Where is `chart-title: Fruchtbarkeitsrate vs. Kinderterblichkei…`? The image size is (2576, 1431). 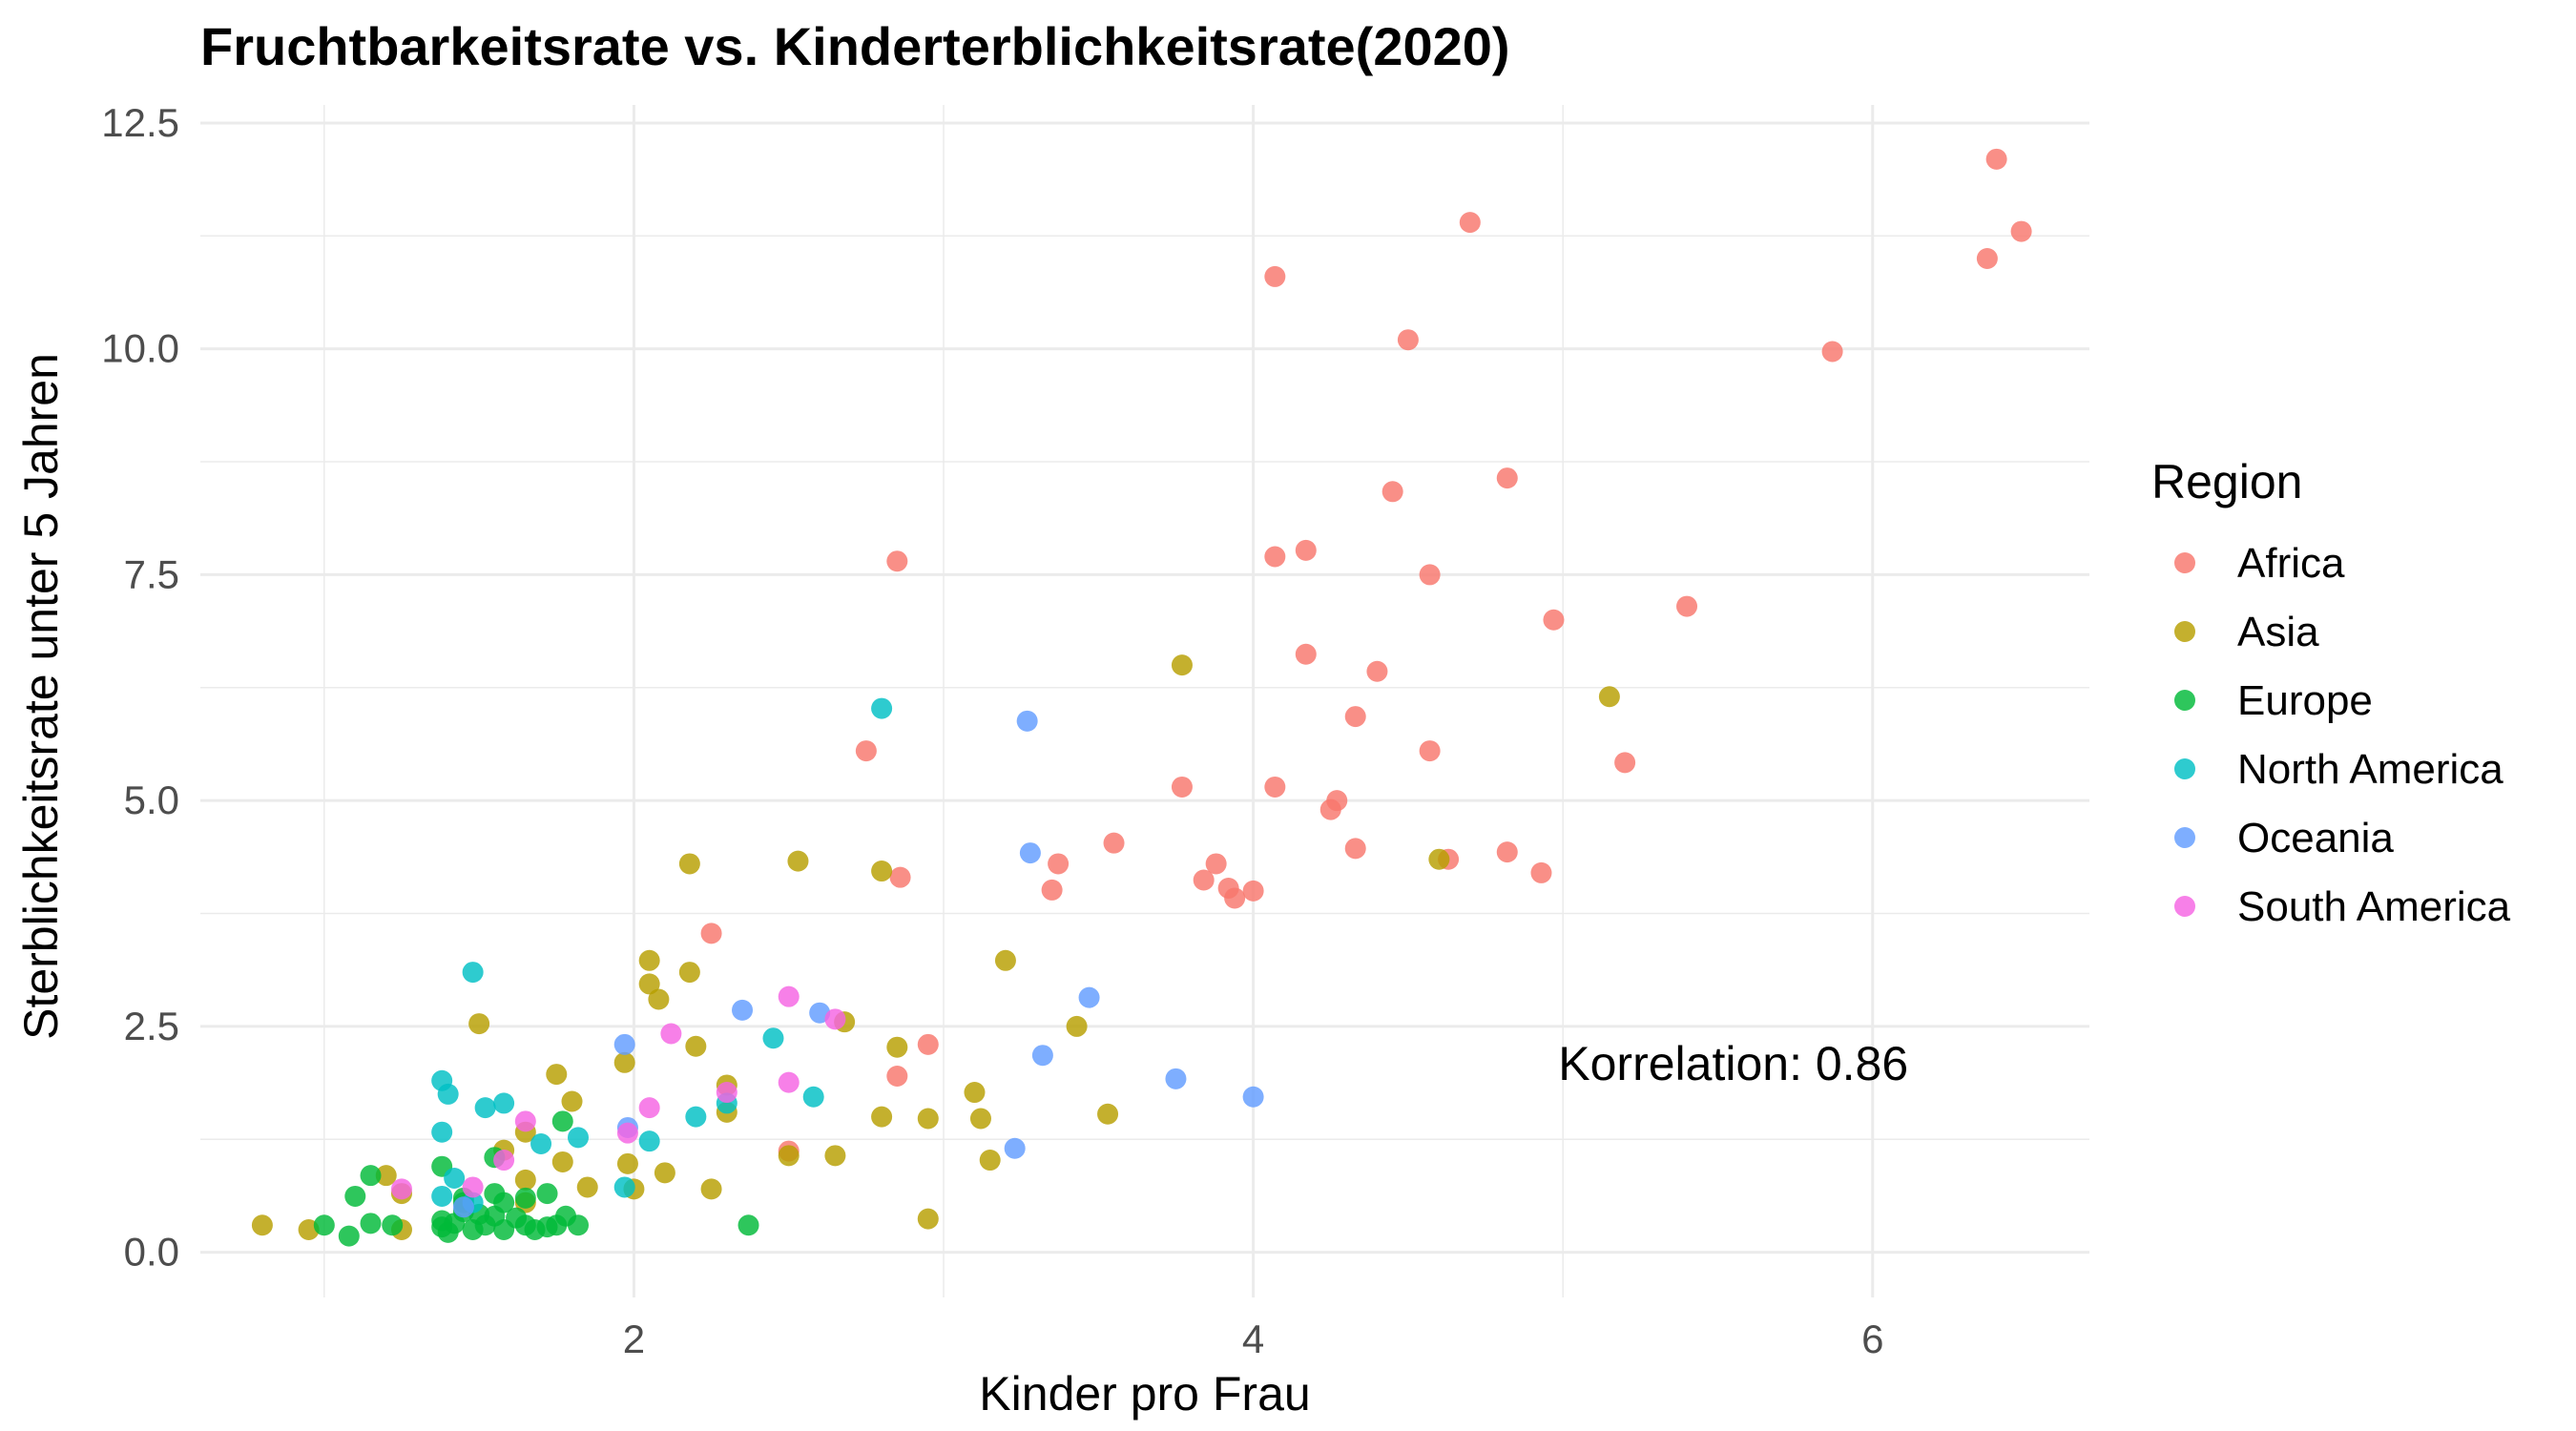 chart-title: Fruchtbarkeitsrate vs. Kinderterblichkei… is located at coordinates (855, 46).